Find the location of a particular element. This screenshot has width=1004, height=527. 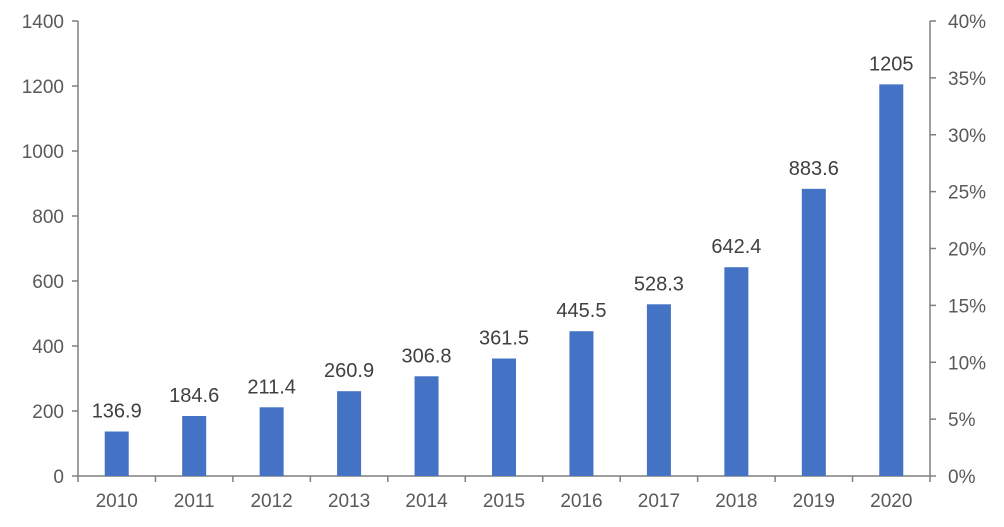

y-tick-label: 0 is located at coordinates (58, 477).